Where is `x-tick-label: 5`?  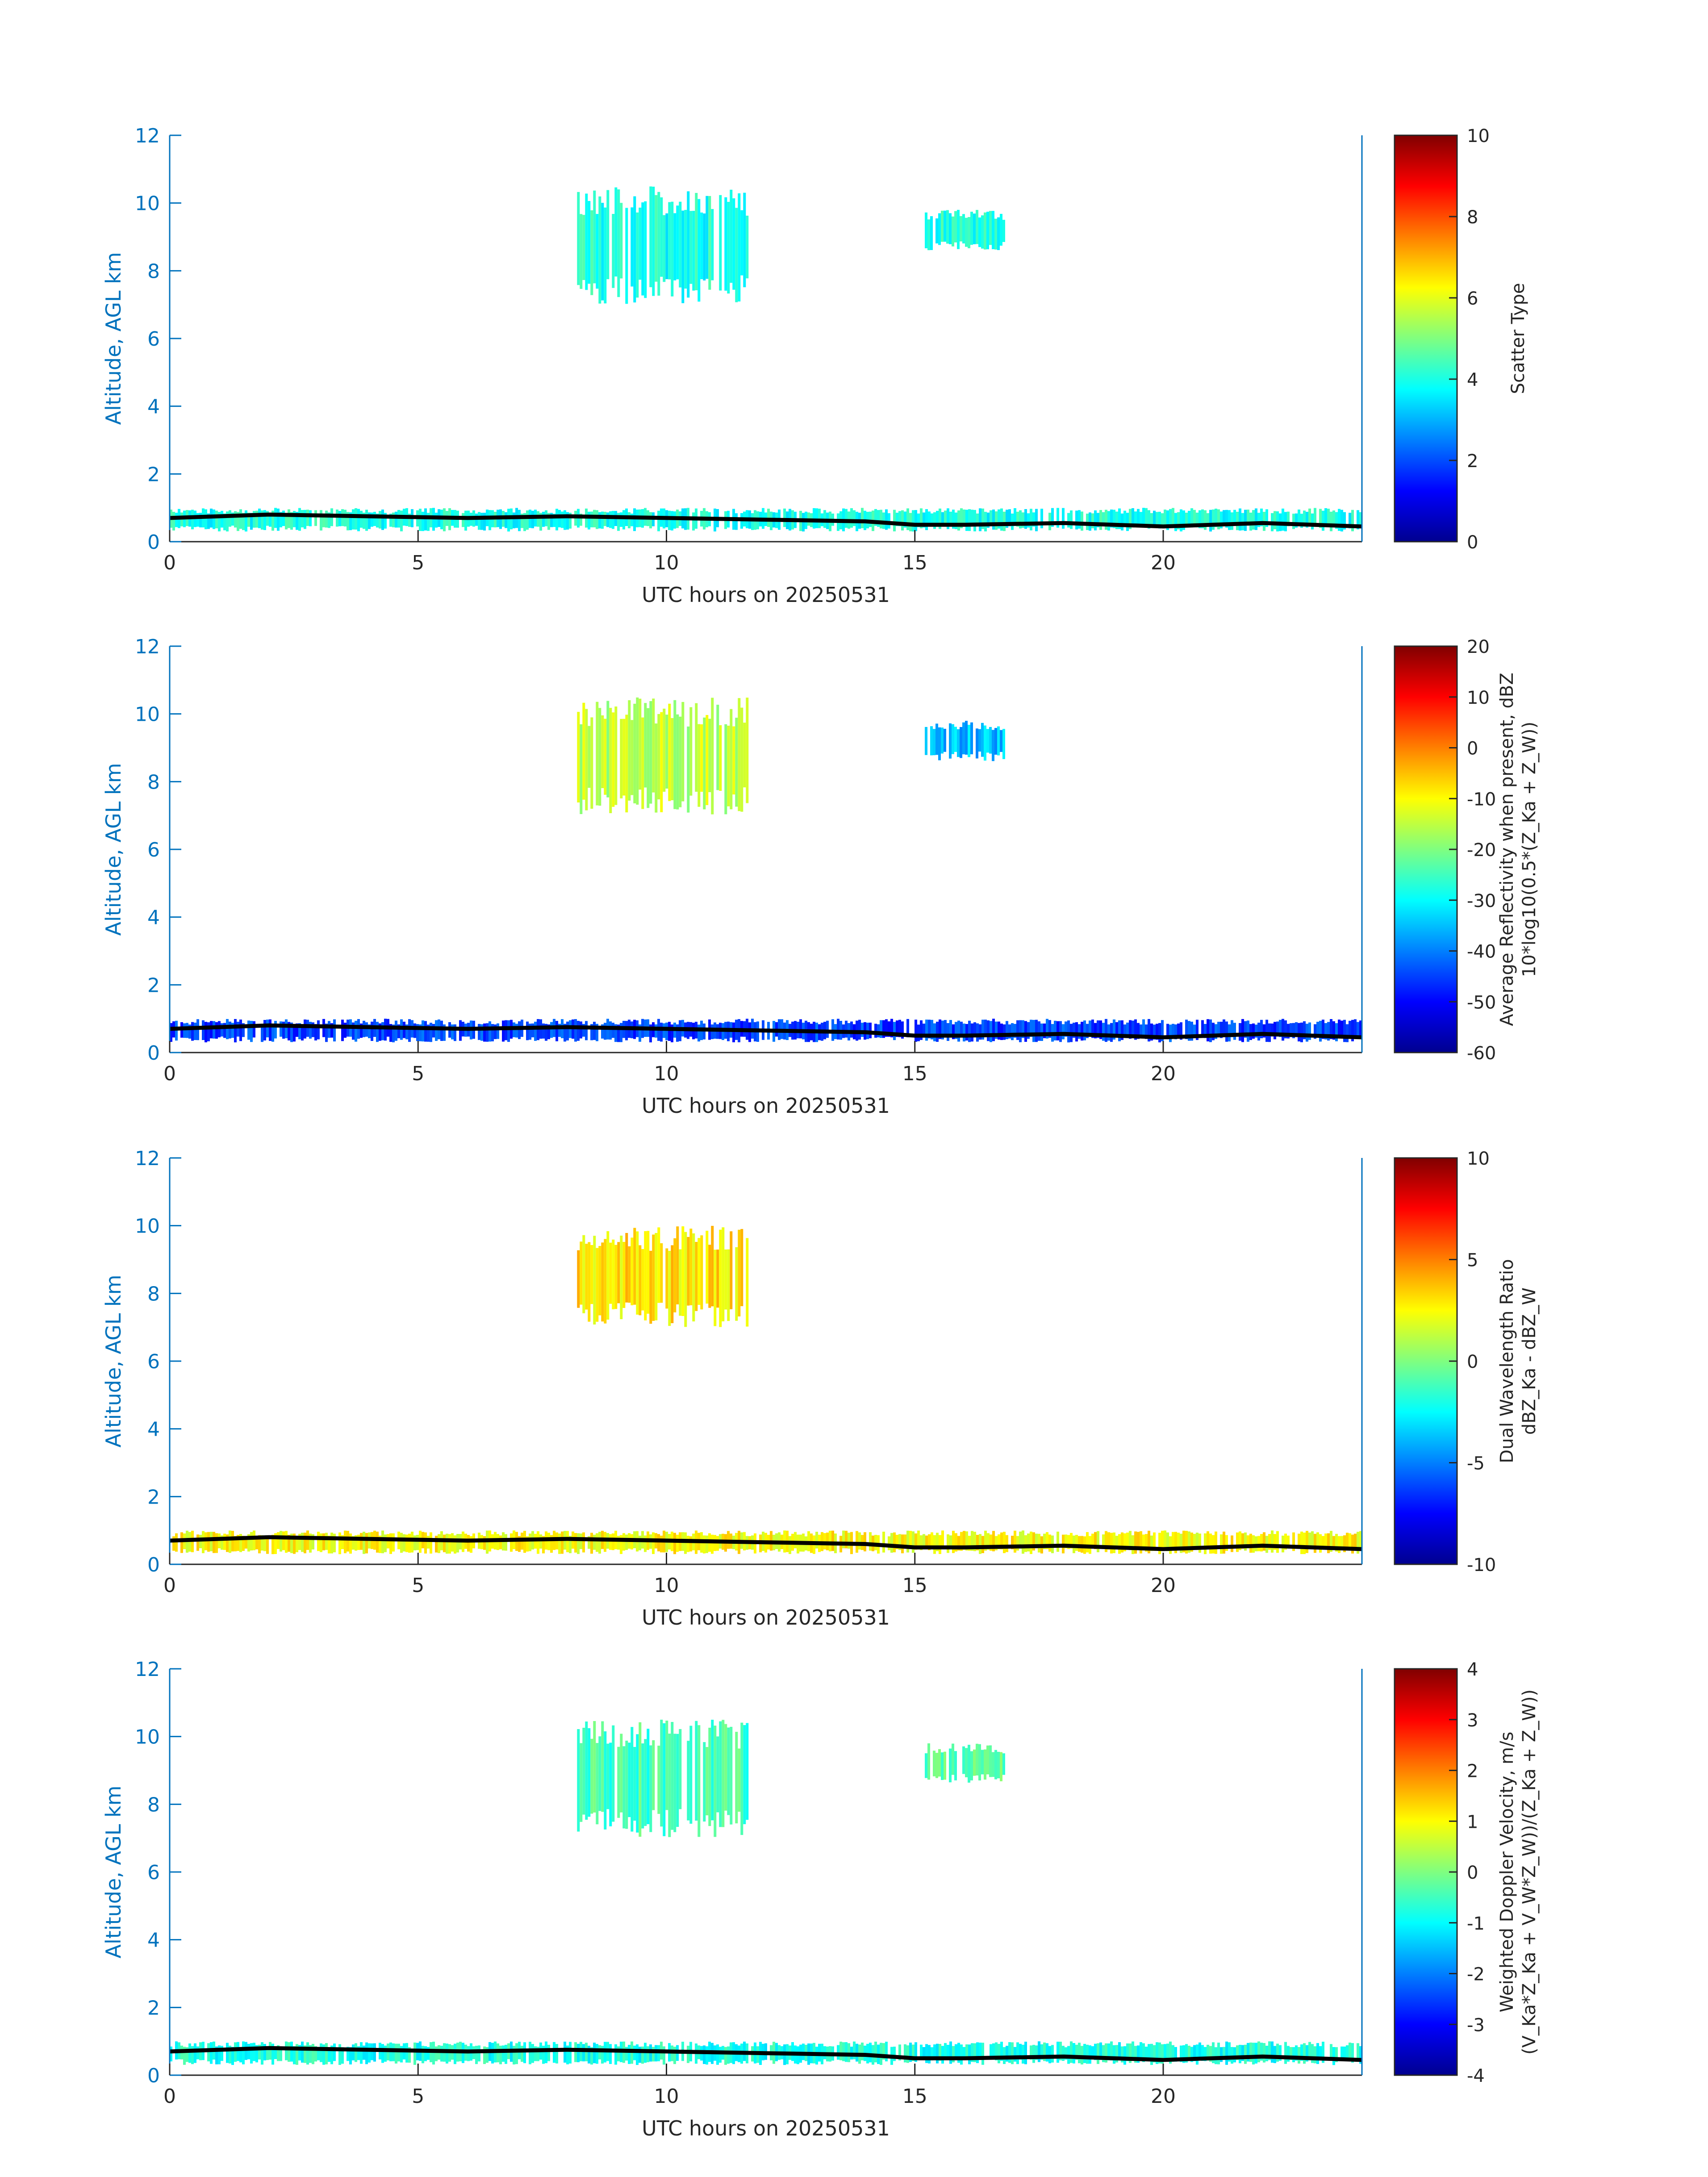 x-tick-label: 5 is located at coordinates (418, 1585).